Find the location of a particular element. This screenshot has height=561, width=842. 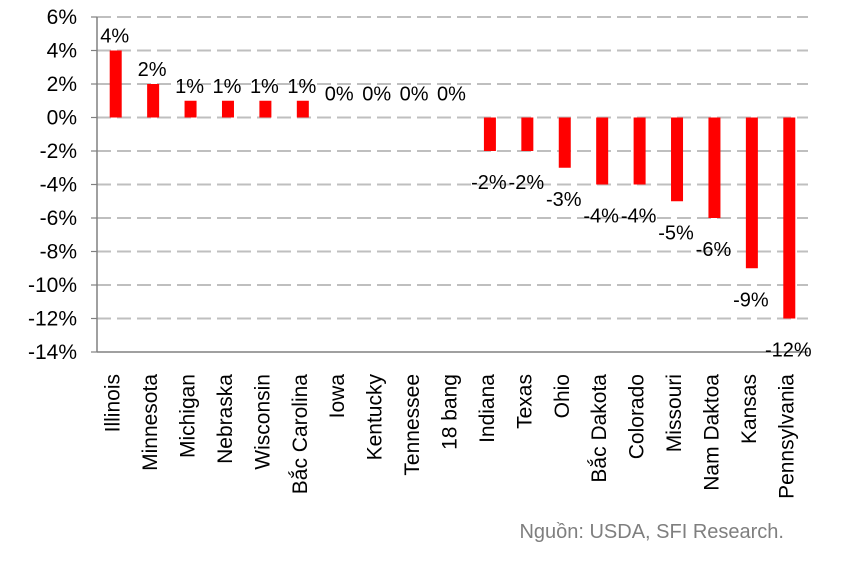

data-label-bac-carolina: 1% is located at coordinates (301, 87).